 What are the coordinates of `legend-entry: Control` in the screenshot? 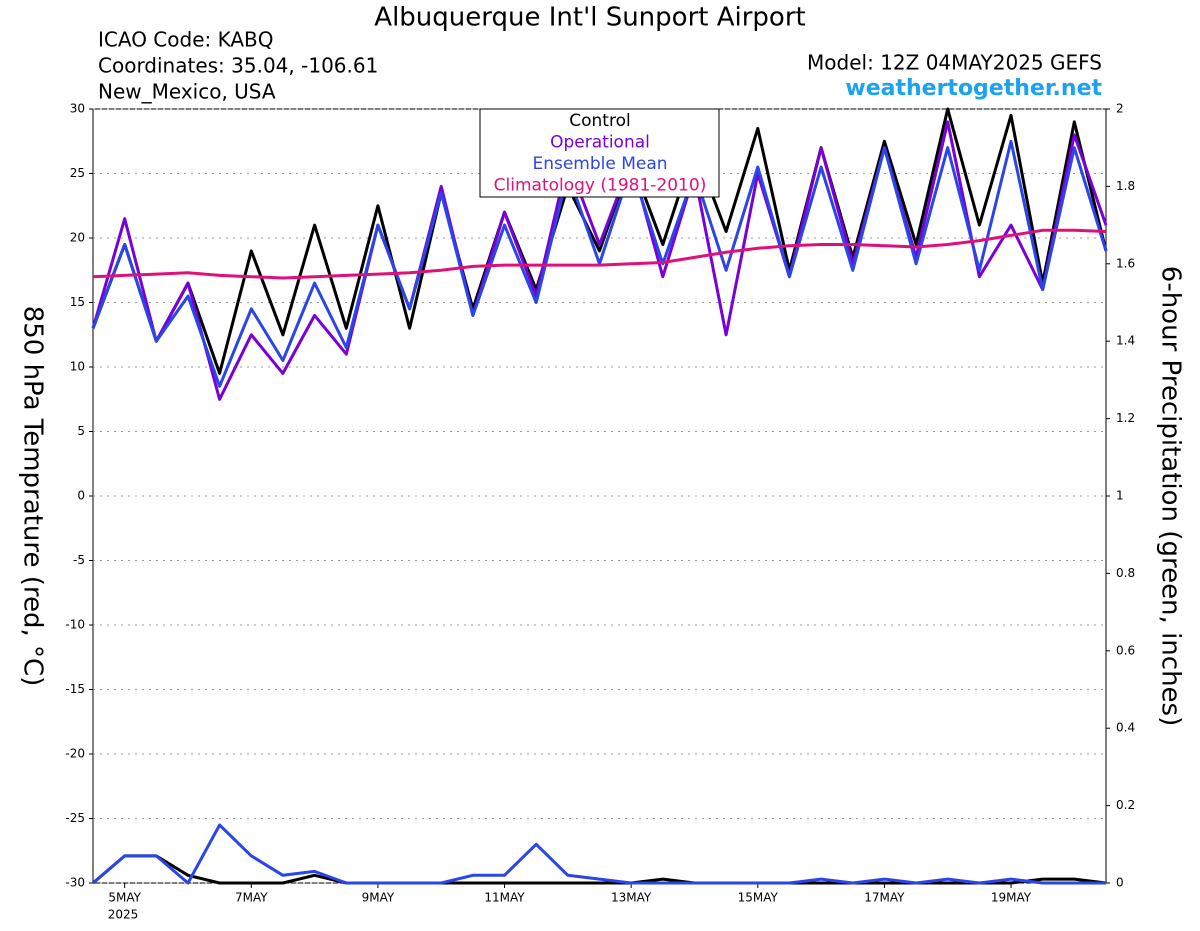 It's located at (599, 121).